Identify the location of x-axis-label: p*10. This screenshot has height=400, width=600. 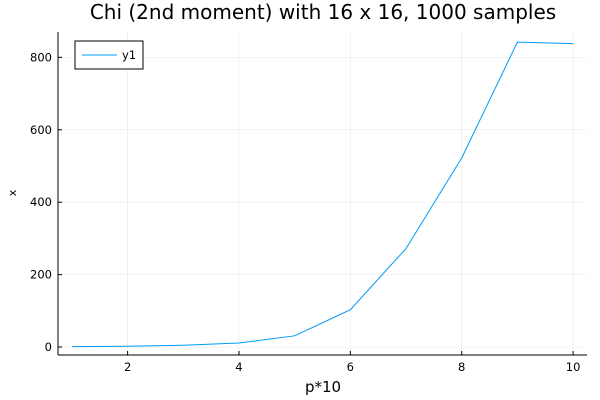
(323, 387).